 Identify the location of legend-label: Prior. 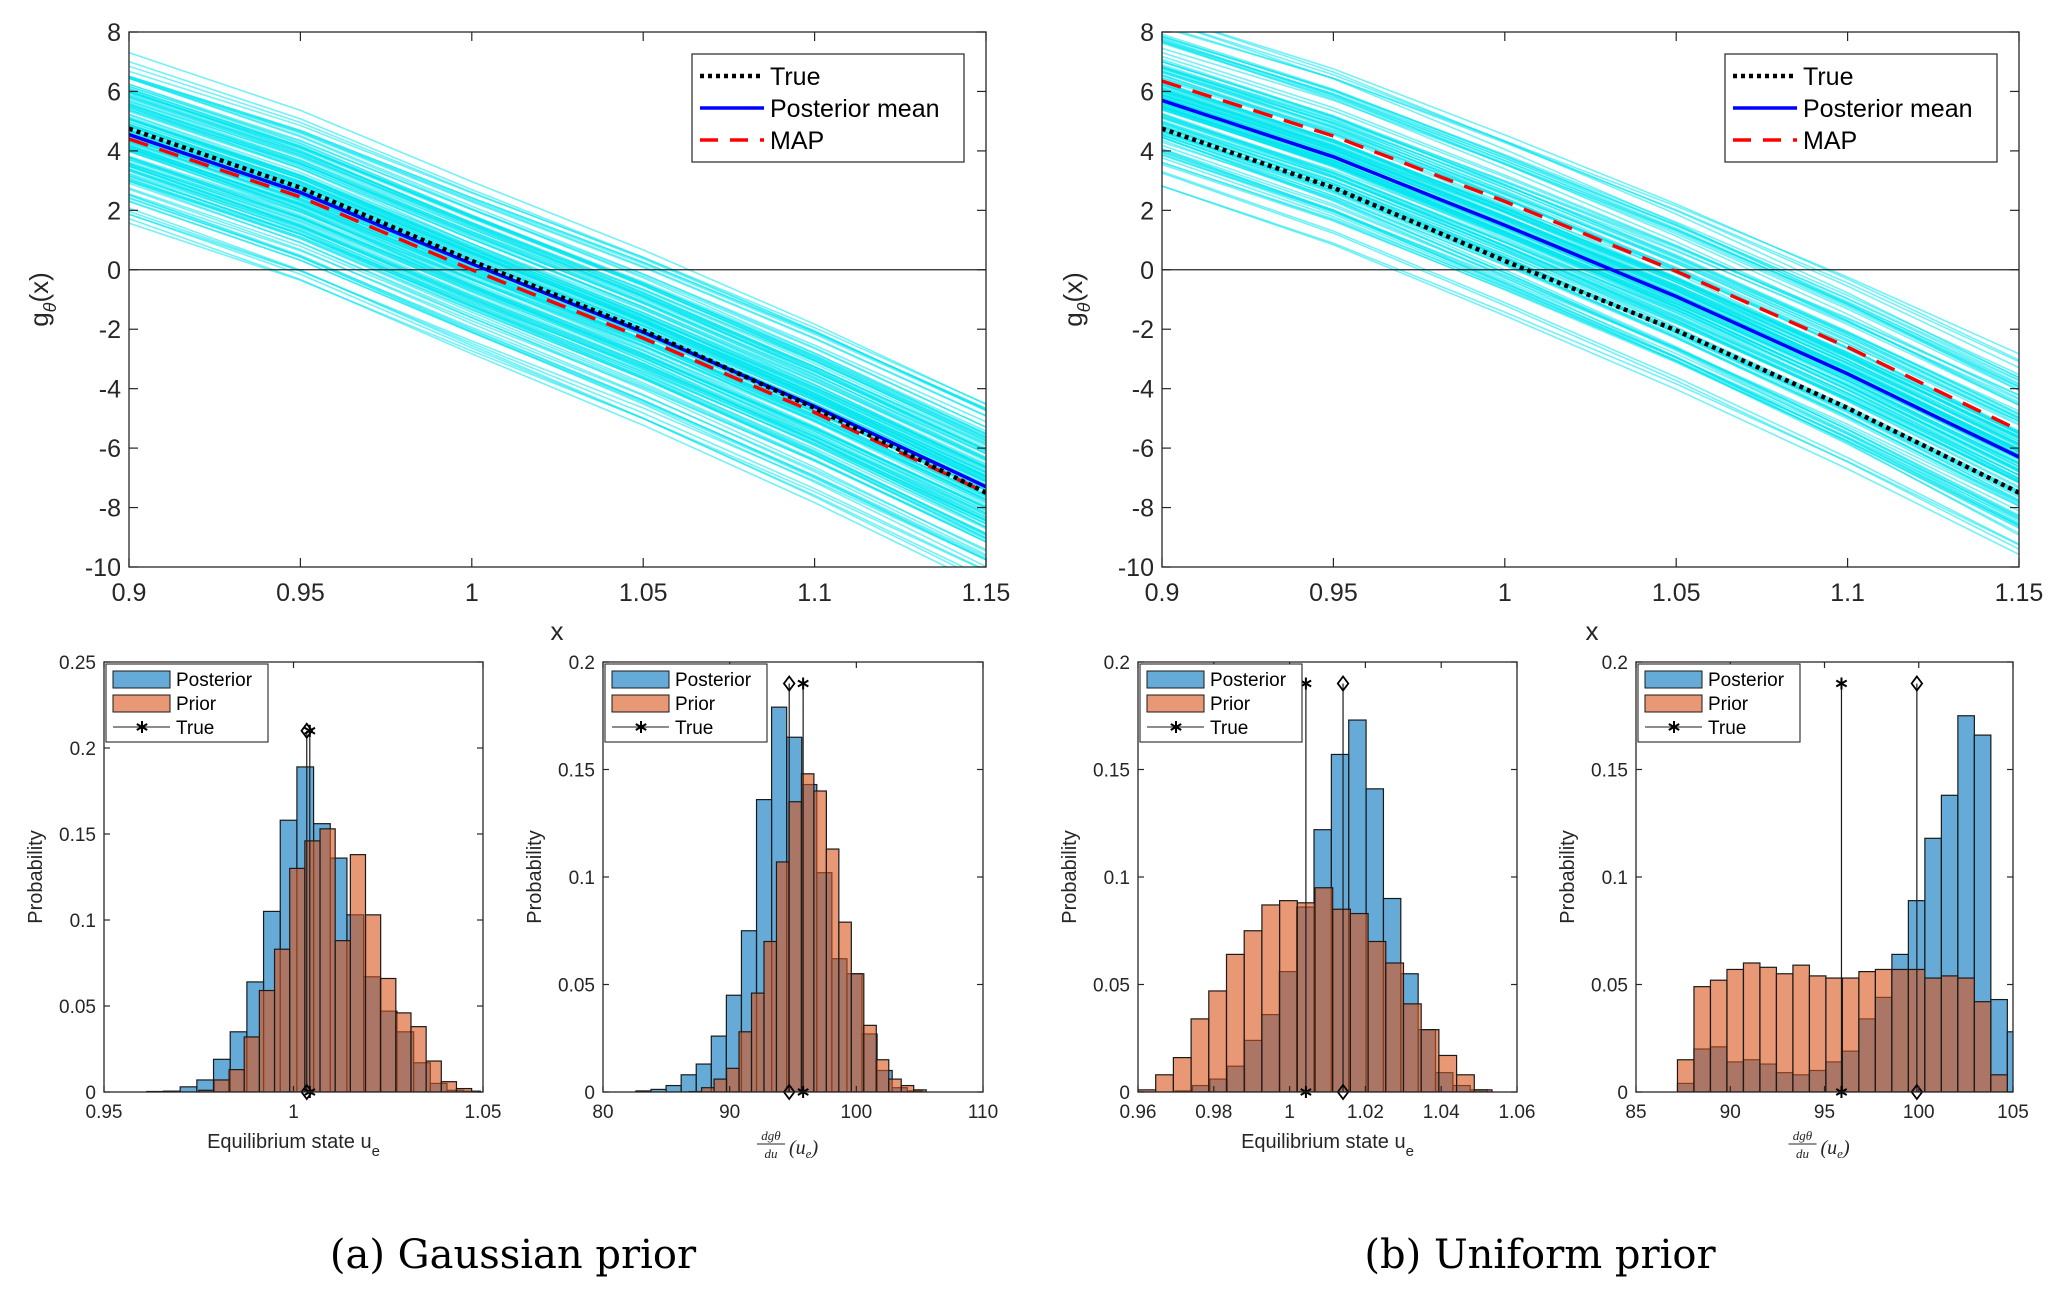
(196, 704).